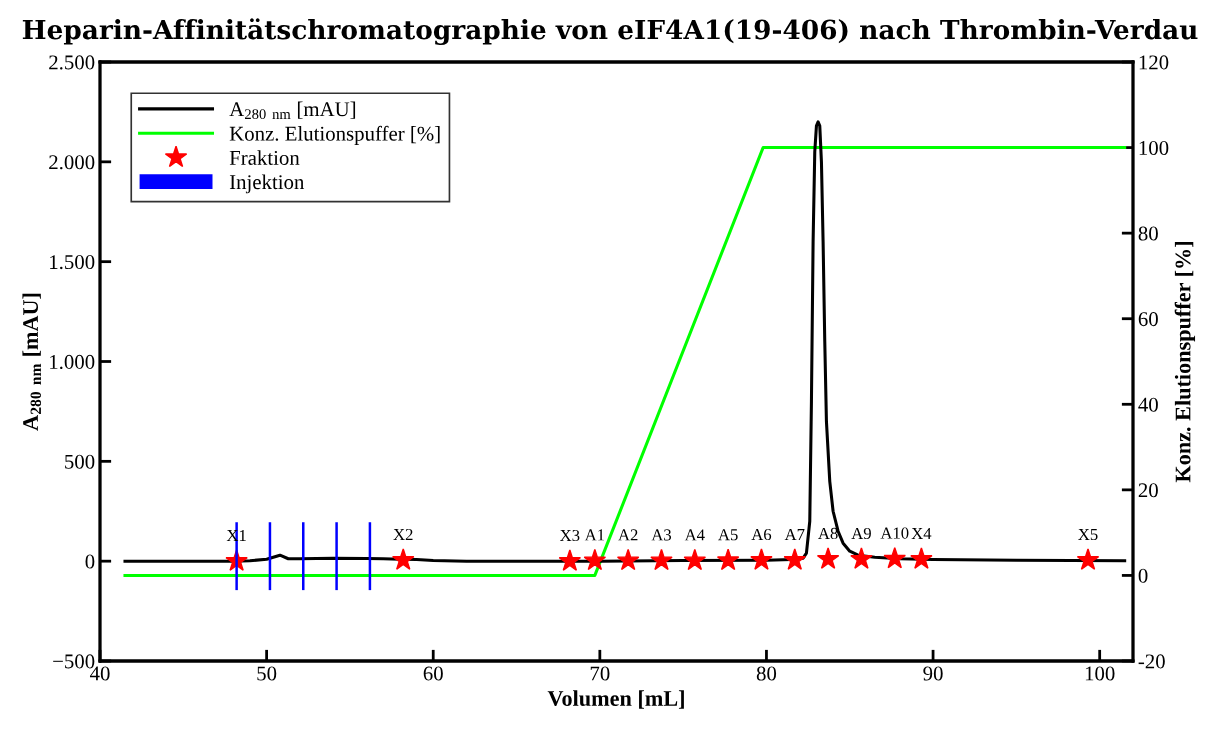  I want to click on legend-label: Injektion, so click(267, 184).